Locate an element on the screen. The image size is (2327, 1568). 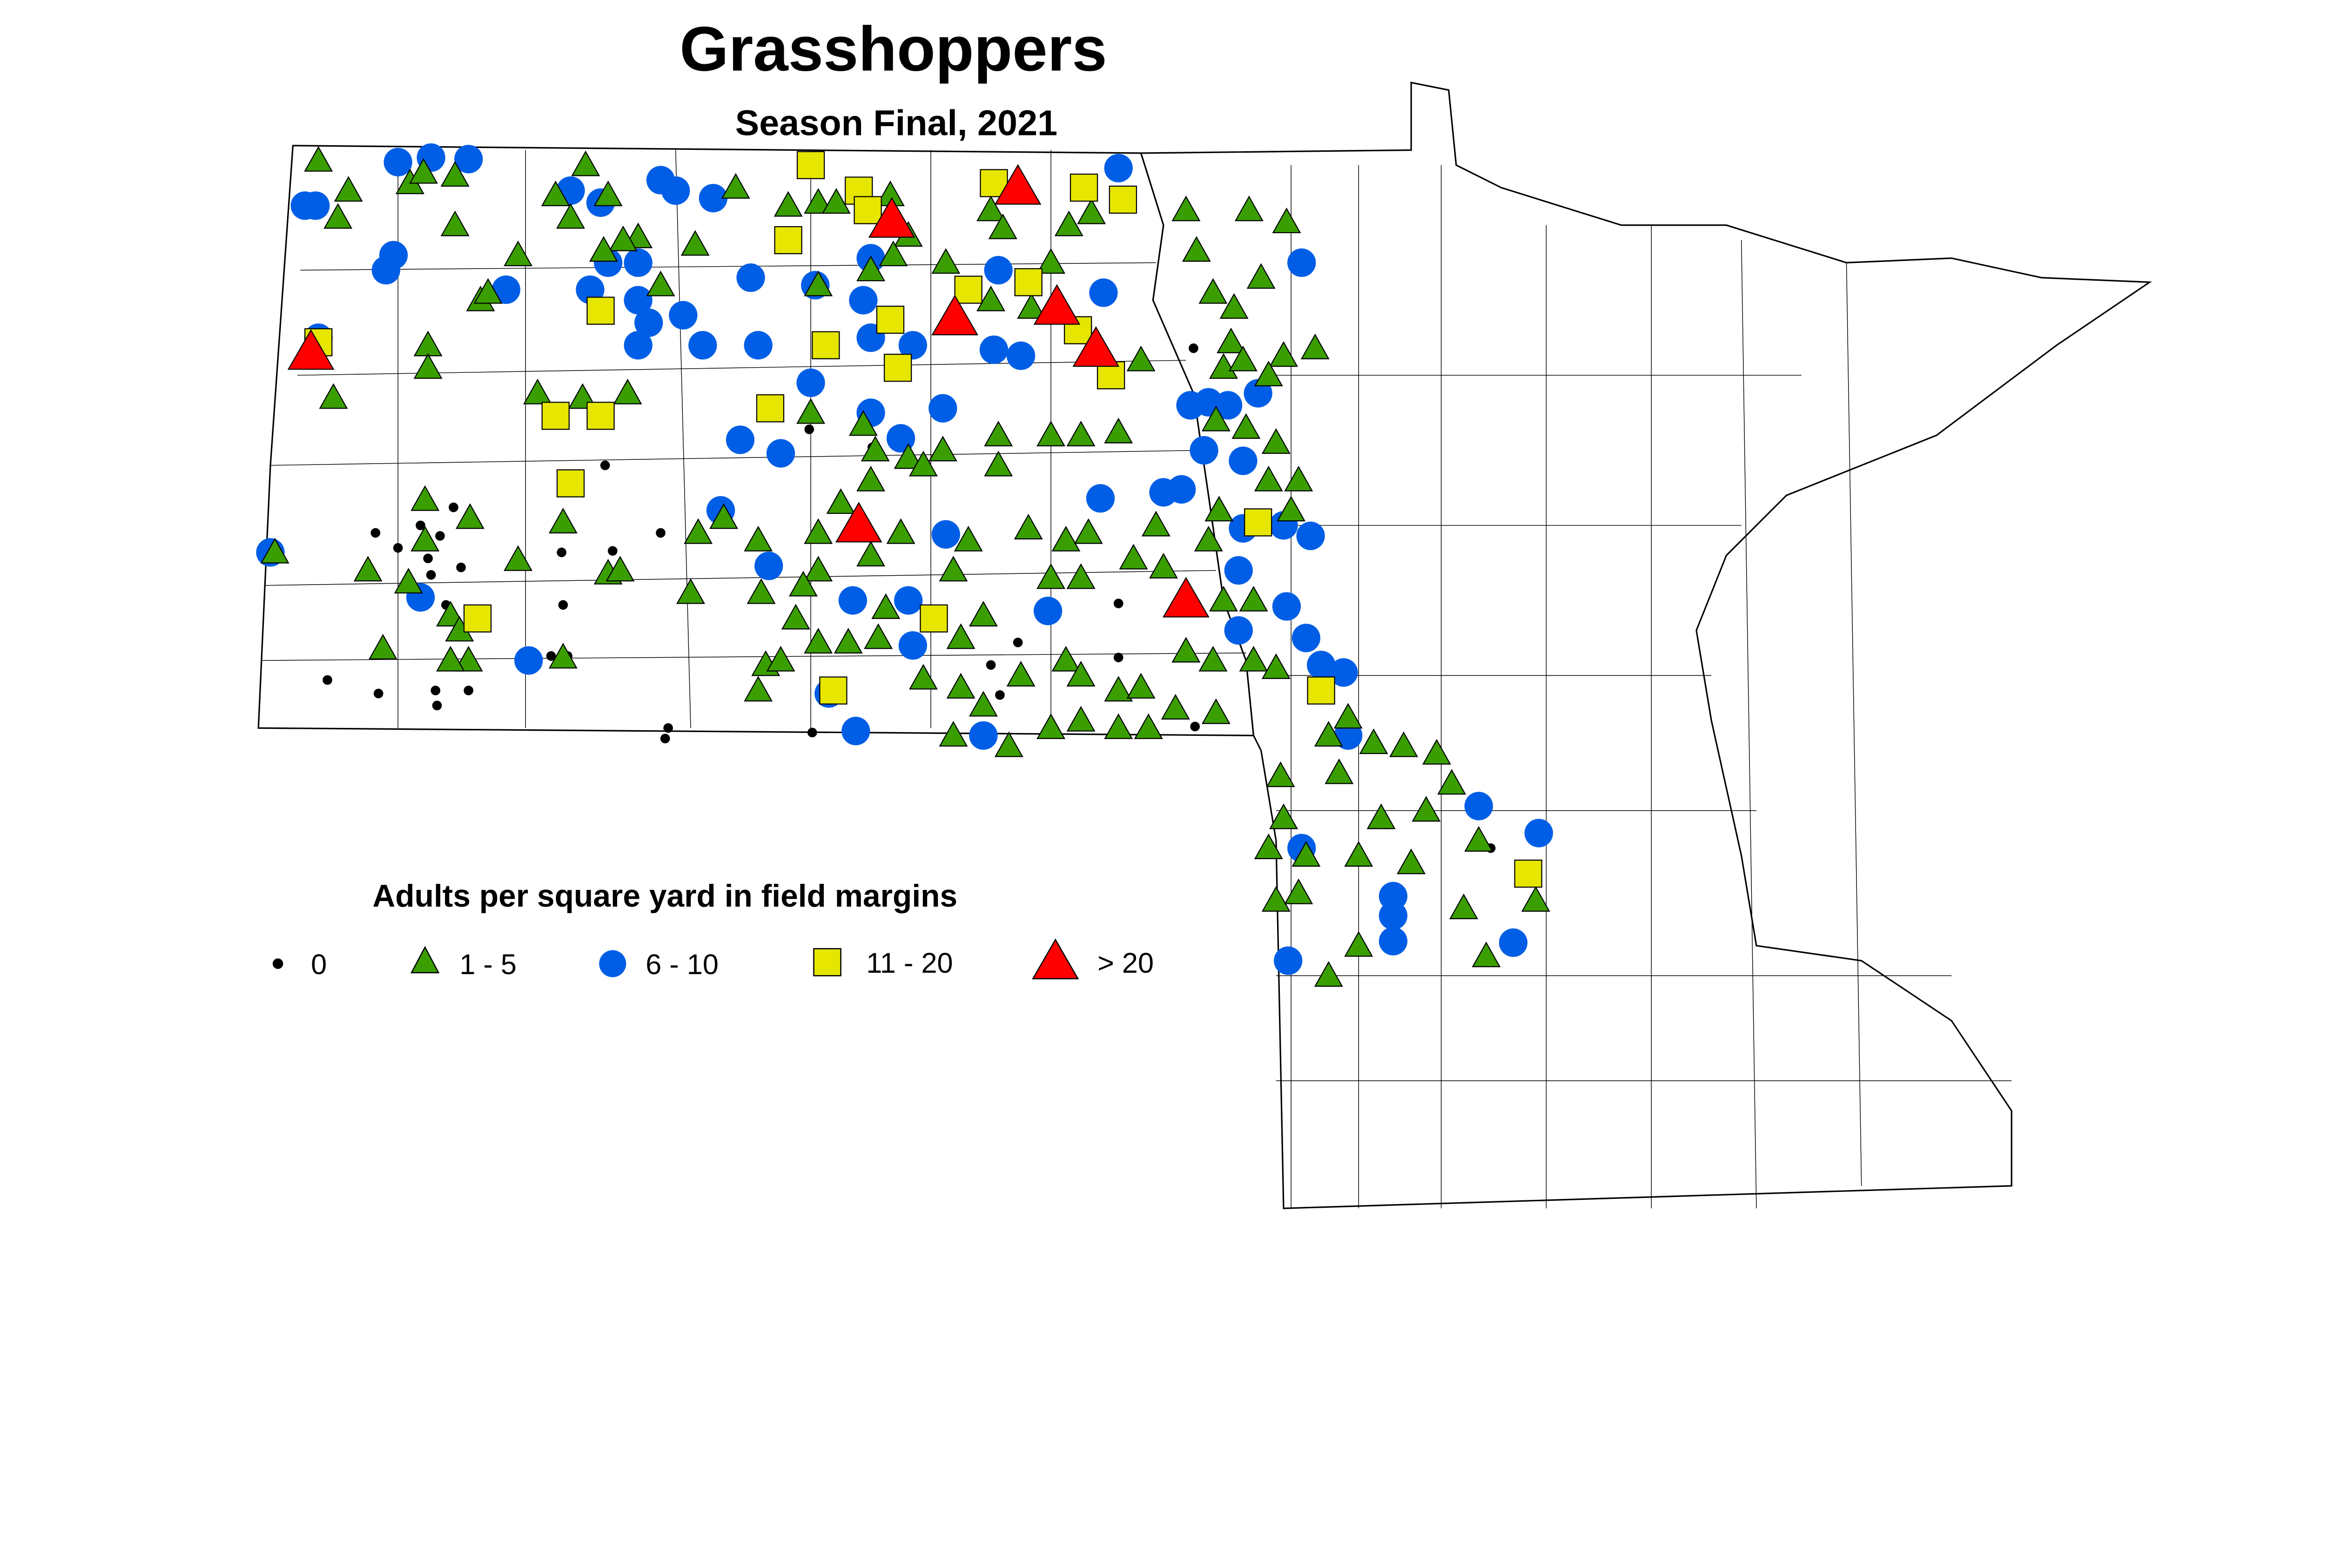
legend-symbol-square is located at coordinates (827, 962).